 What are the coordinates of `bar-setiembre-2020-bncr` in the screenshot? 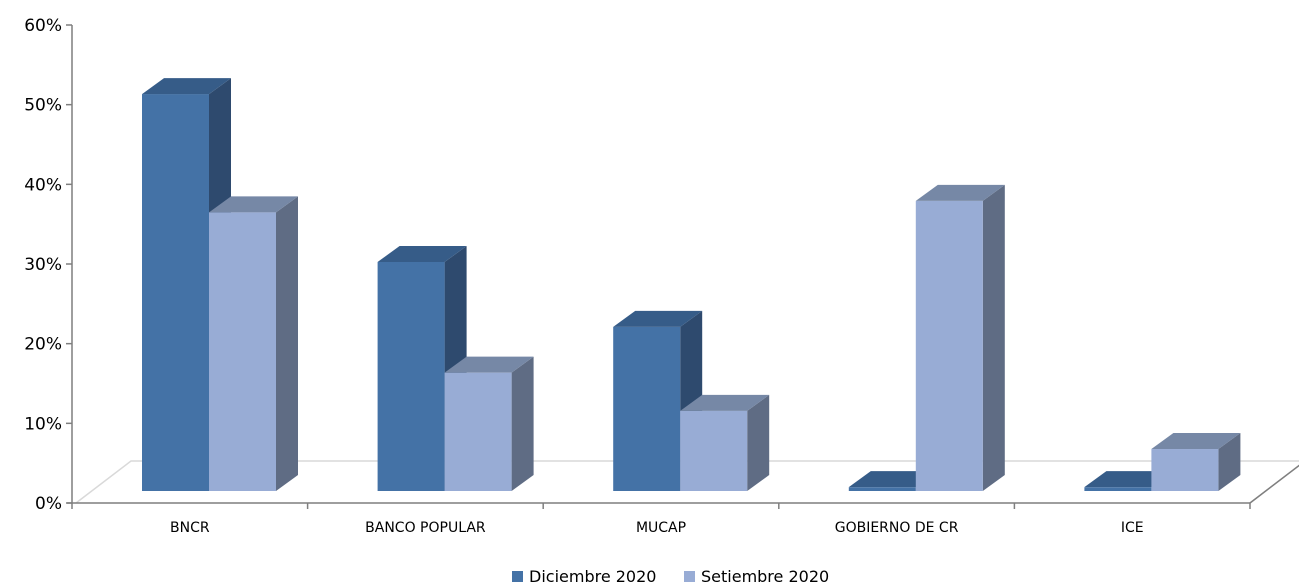 It's located at (253, 343).